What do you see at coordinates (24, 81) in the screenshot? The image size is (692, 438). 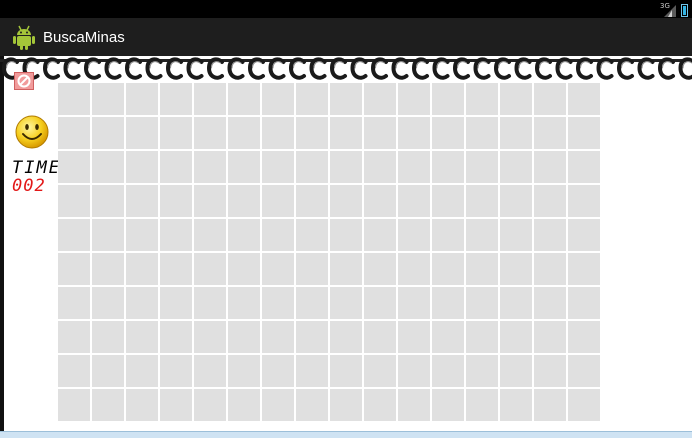 I see `flag-toggle-button` at bounding box center [24, 81].